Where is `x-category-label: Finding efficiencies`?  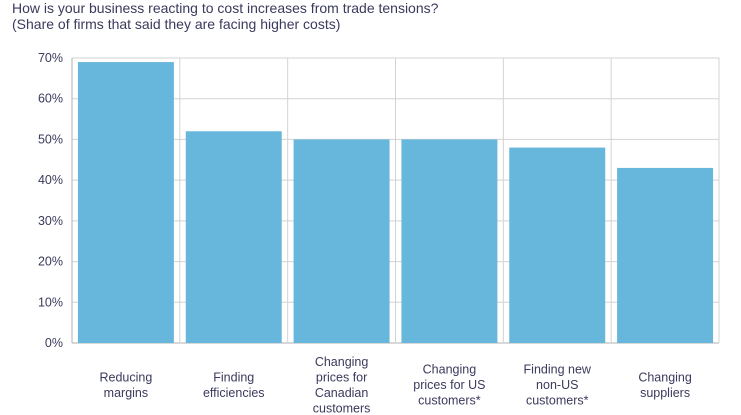
x-category-label: Finding efficiencies is located at coordinates (234, 385).